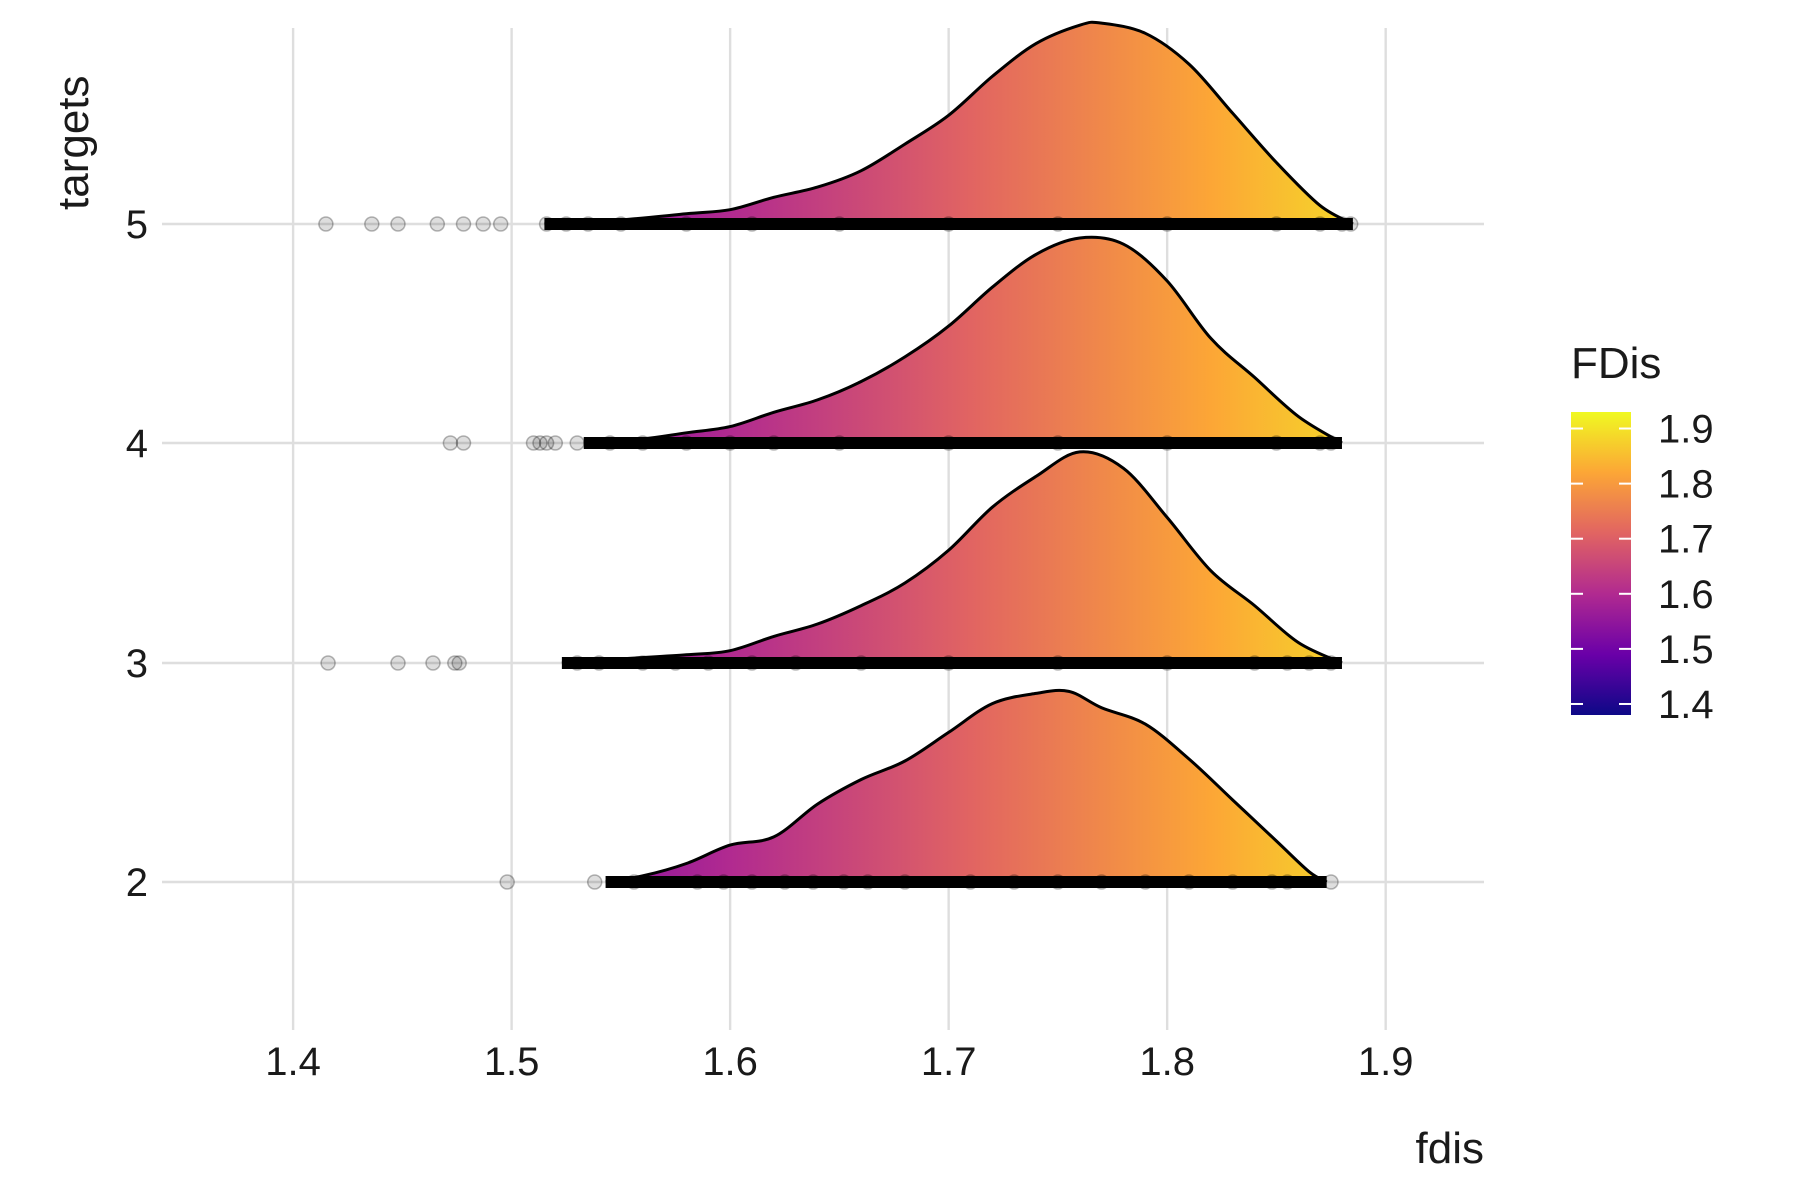 The image size is (1800, 1200). Describe the element at coordinates (1167, 1062) in the screenshot. I see `x-tick-label: 1.8` at that location.